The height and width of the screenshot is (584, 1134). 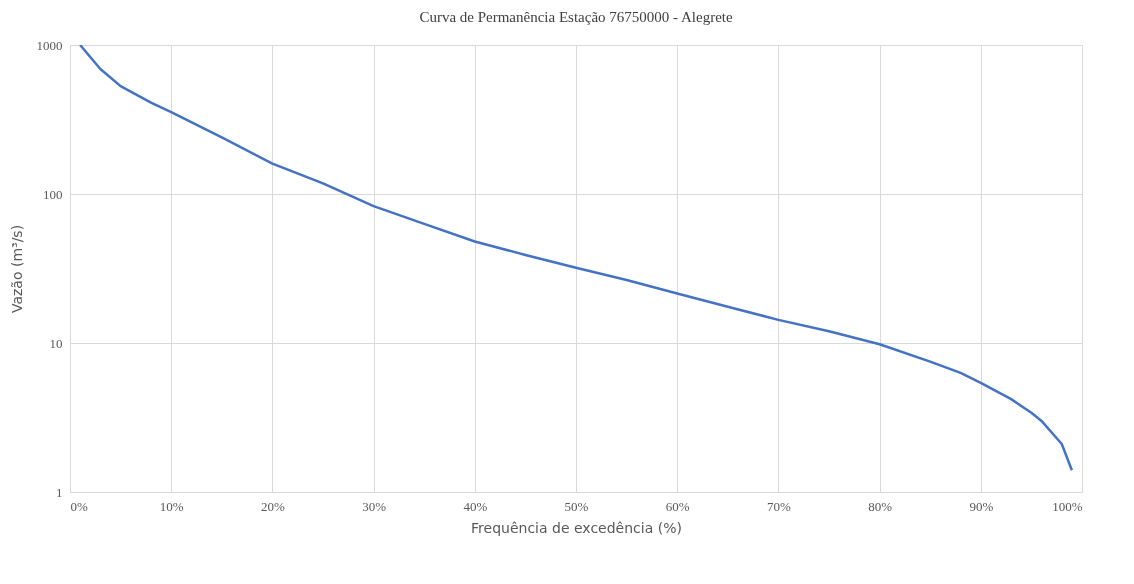 I want to click on x-tick-label: 70%, so click(x=778, y=506).